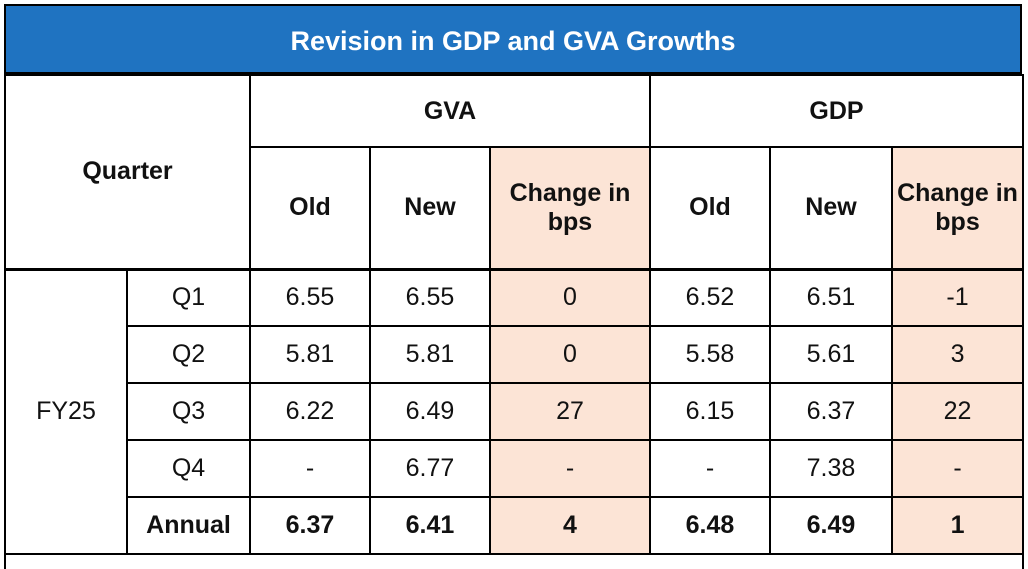  Describe the element at coordinates (310, 297) in the screenshot. I see `gva-old-cell: 6.55` at that location.